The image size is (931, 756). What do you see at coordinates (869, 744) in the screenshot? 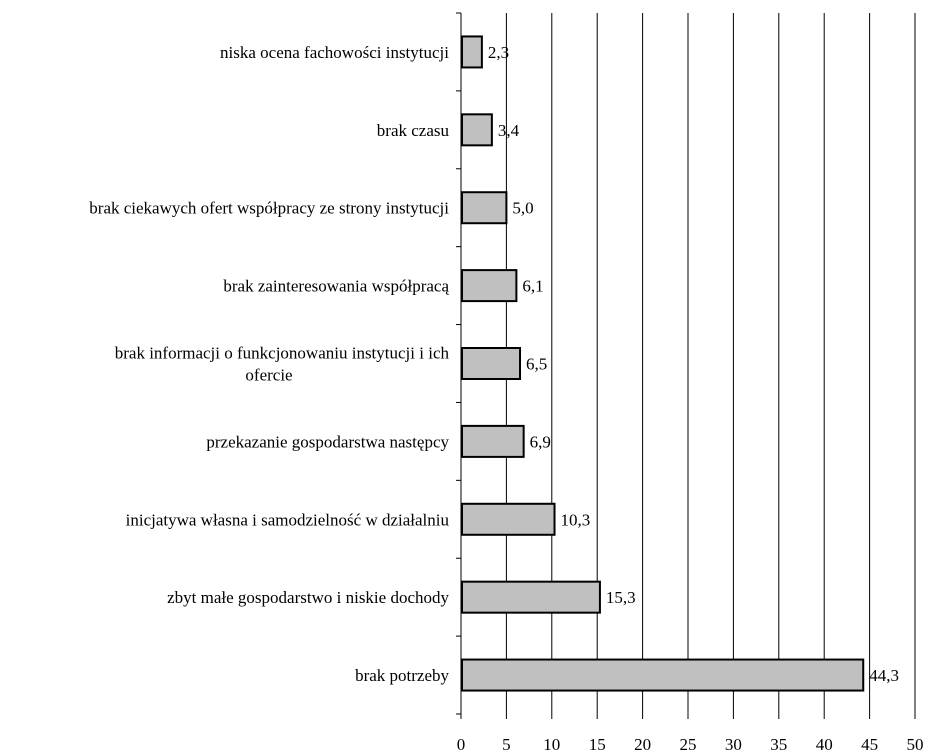
I see `x-tick-label: 45` at bounding box center [869, 744].